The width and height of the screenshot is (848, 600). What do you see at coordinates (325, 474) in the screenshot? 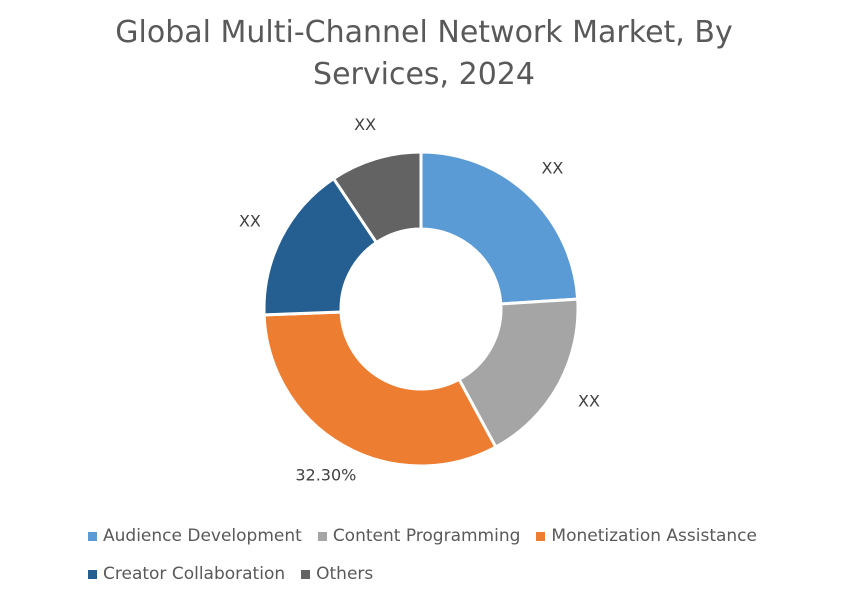
I see `data-label: 32.30%` at bounding box center [325, 474].